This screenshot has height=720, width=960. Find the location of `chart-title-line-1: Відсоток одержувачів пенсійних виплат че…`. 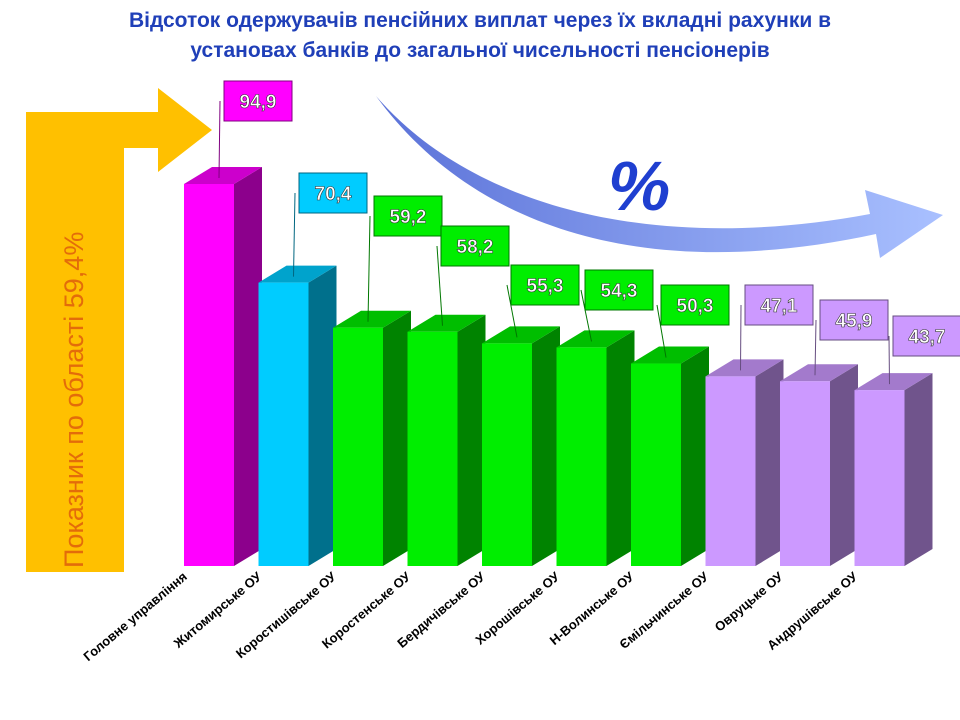

chart-title-line-1: Відсоток одержувачів пенсійних виплат че… is located at coordinates (480, 20).